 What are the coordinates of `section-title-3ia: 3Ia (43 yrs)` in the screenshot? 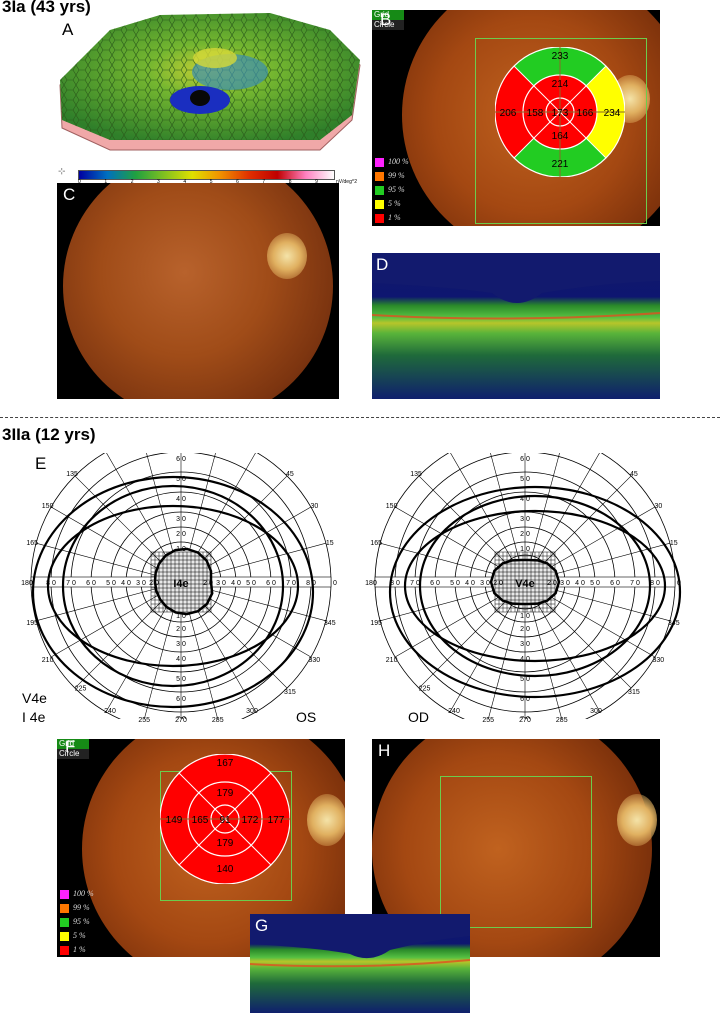 It's located at (46, 8).